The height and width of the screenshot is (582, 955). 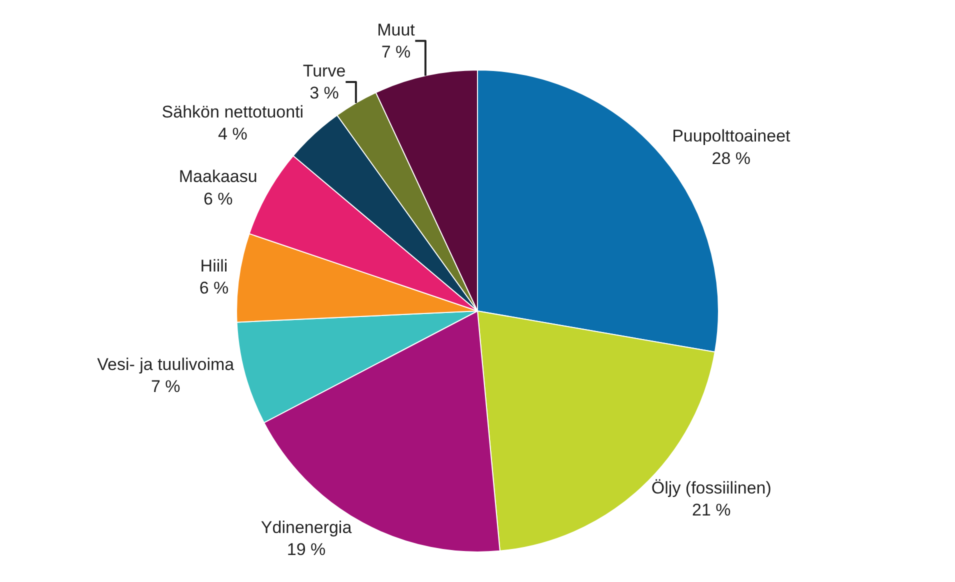 I want to click on slice-label: Puupolttoaineet, so click(x=731, y=136).